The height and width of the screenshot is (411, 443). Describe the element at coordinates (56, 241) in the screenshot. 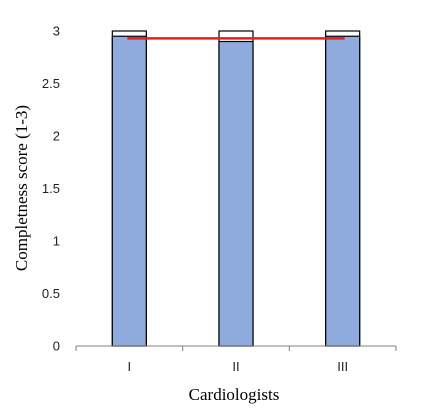

I see `y-tick-label: 1` at that location.